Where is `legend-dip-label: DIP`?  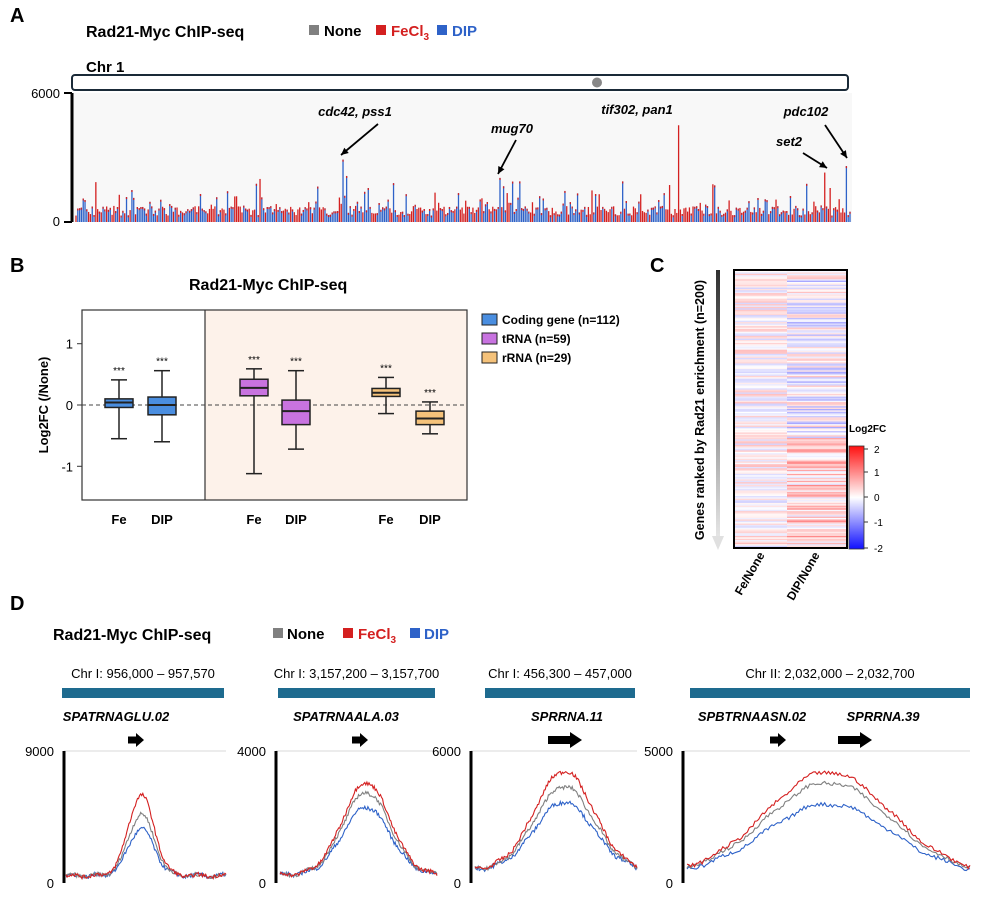 legend-dip-label: DIP is located at coordinates (436, 634).